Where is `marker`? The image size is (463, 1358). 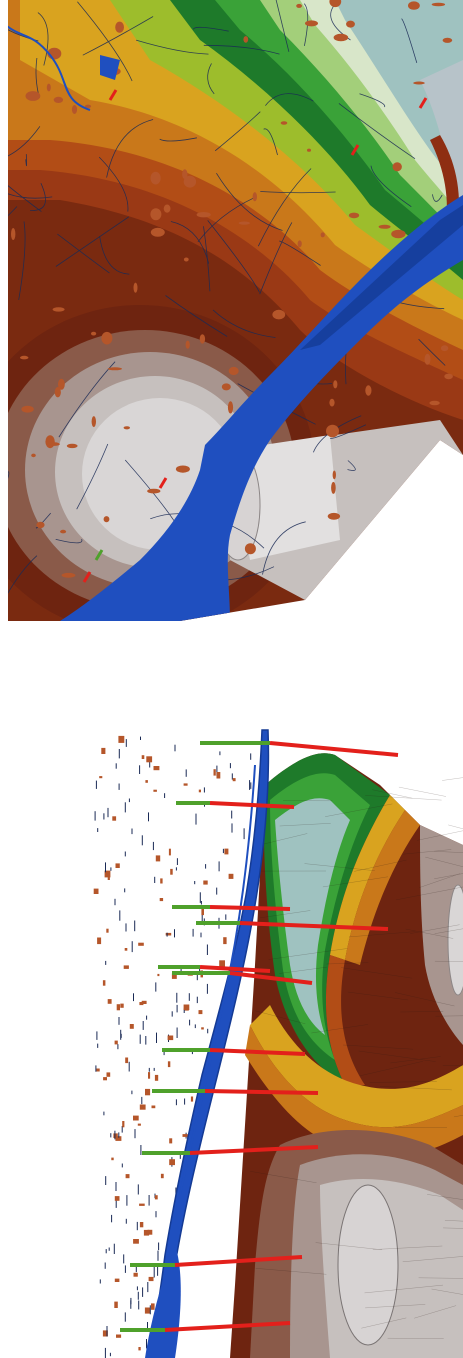 marker is located at coordinates (423, 103).